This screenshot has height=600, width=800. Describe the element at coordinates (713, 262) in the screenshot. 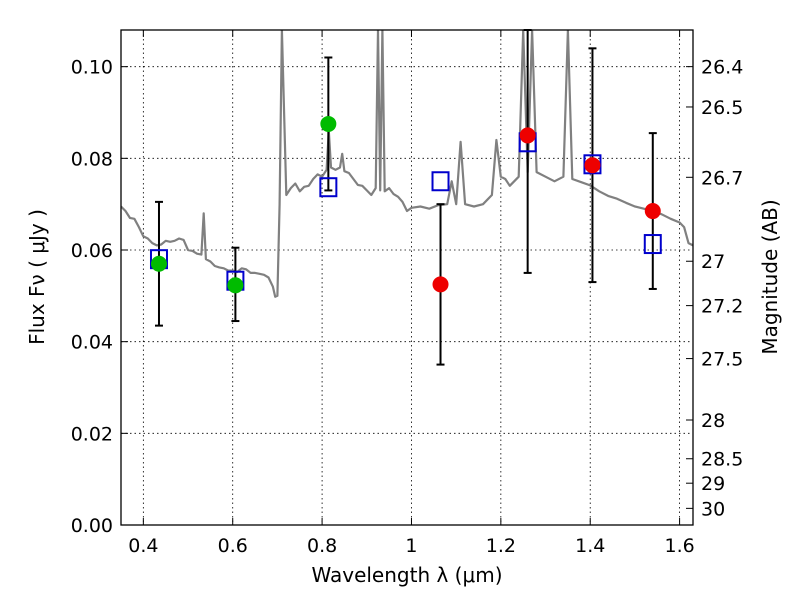

I see `mag-tick-label: 27` at that location.